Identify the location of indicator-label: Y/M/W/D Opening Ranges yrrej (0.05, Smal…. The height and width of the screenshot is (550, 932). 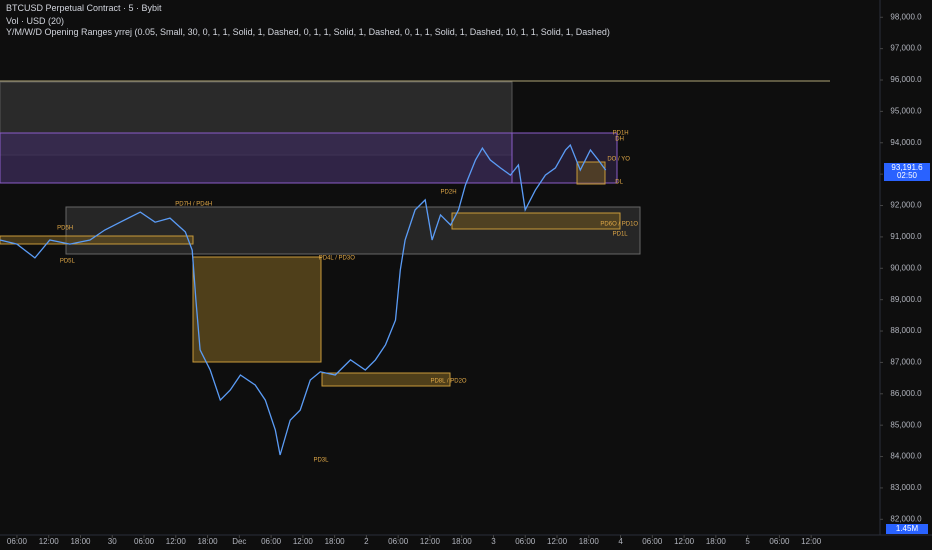
(308, 32).